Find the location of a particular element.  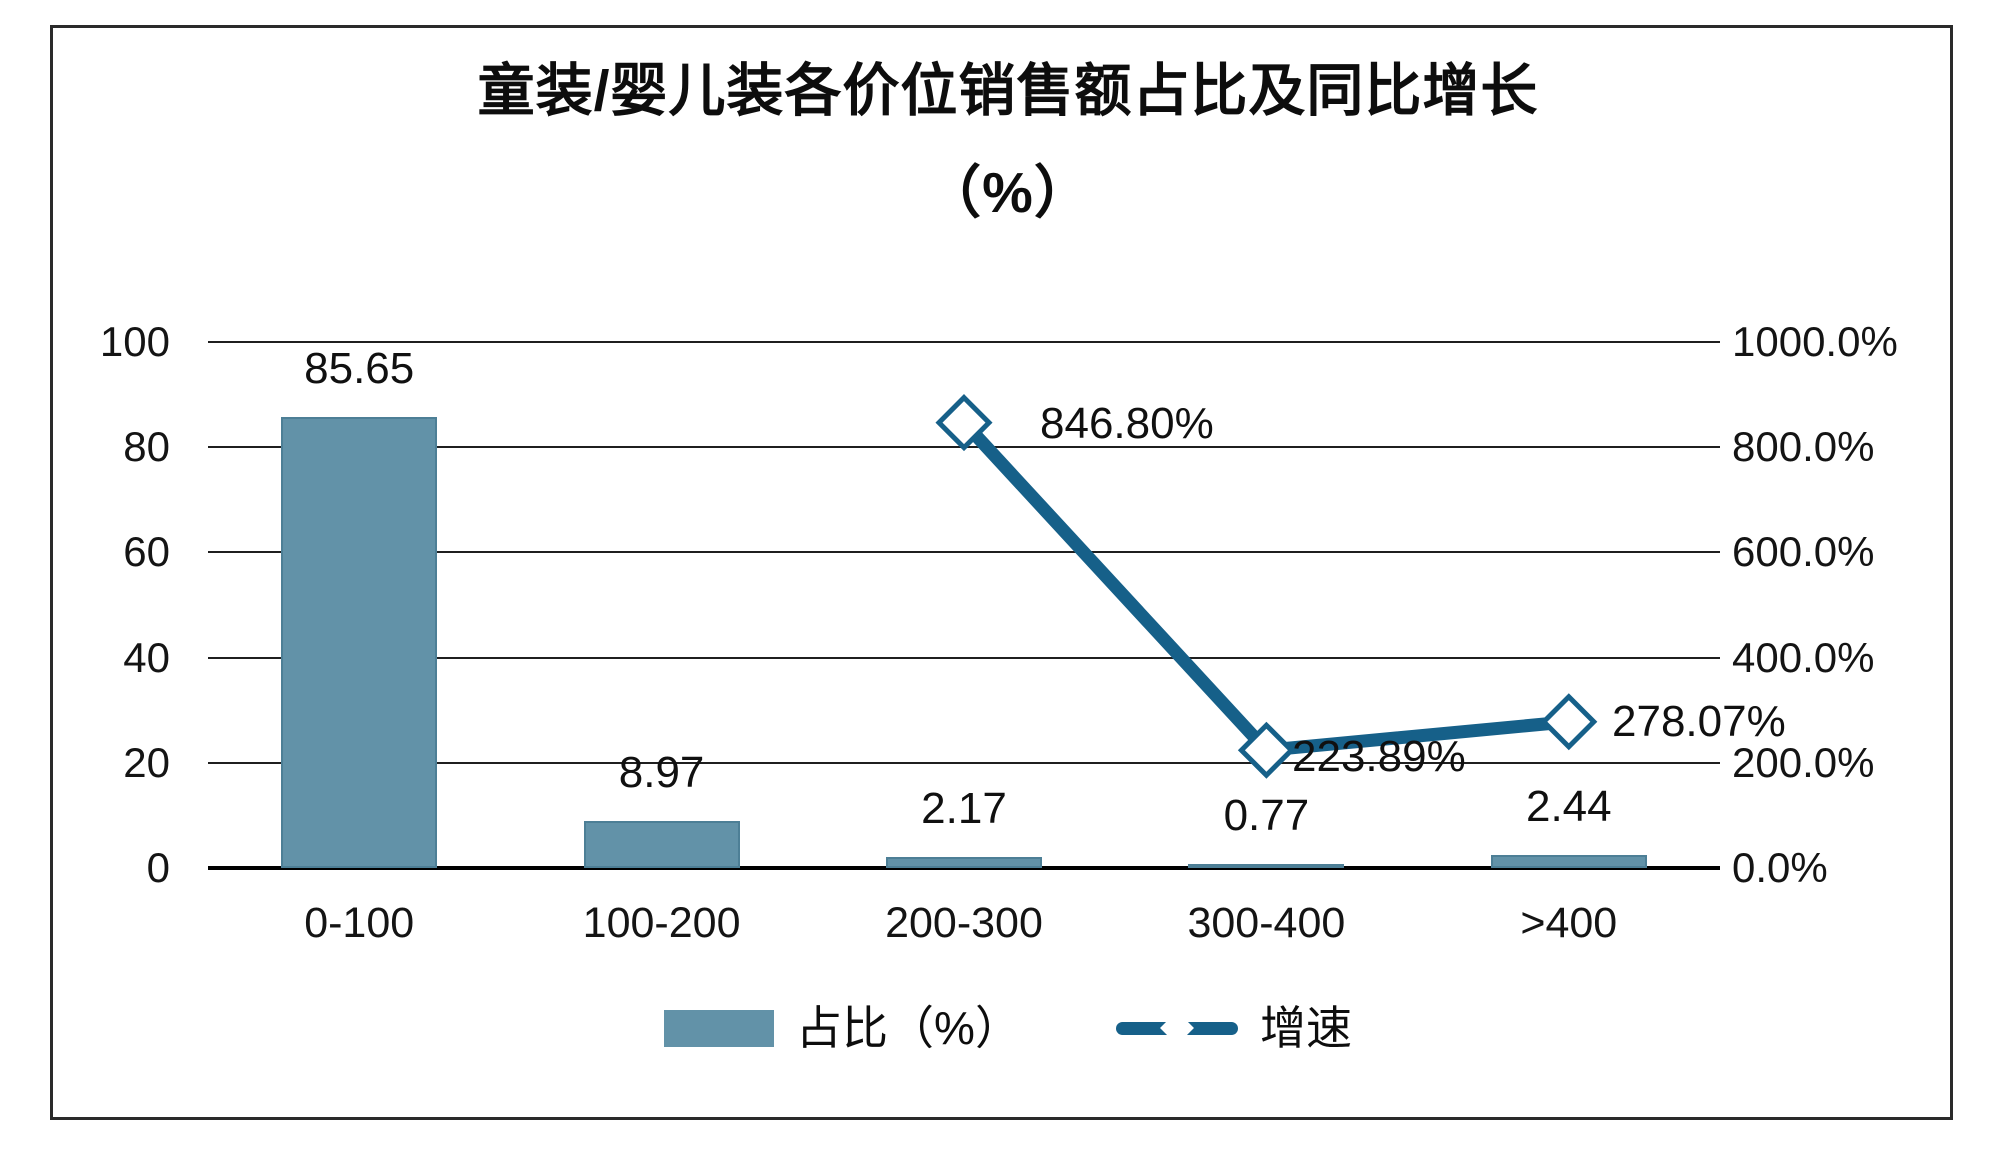

bar-value-label: 85.65 is located at coordinates (359, 369).